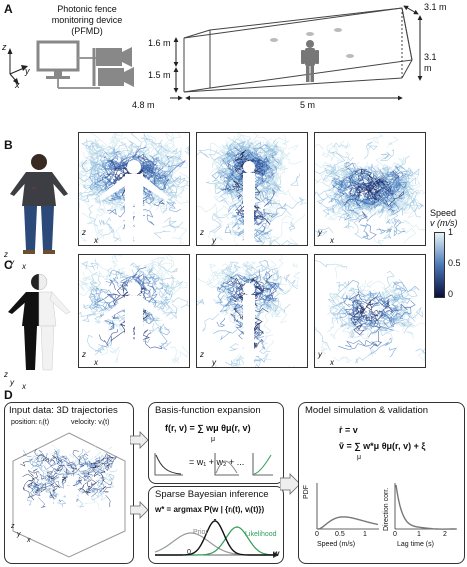 The width and height of the screenshot is (467, 567). I want to click on traj-c-xz, so click(134, 311).